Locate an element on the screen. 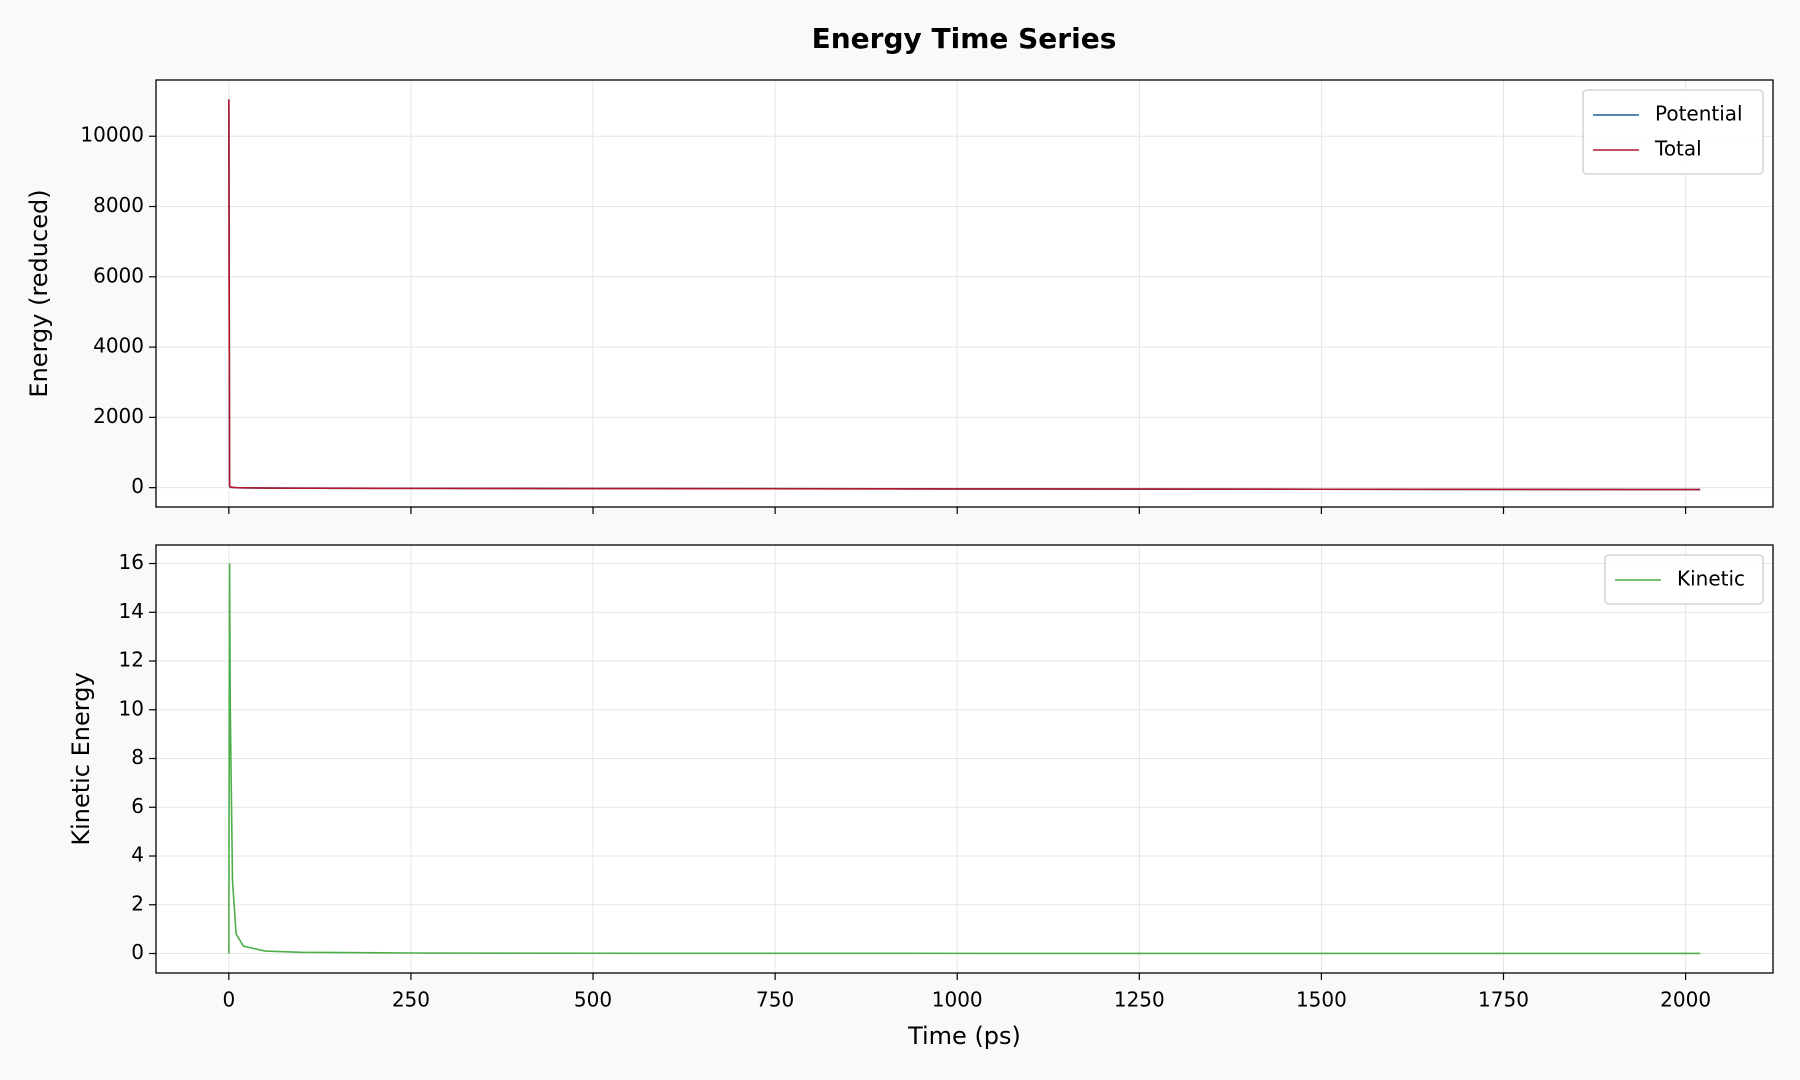 The image size is (1800, 1080). y-tick-label: 8000 is located at coordinates (118, 205).